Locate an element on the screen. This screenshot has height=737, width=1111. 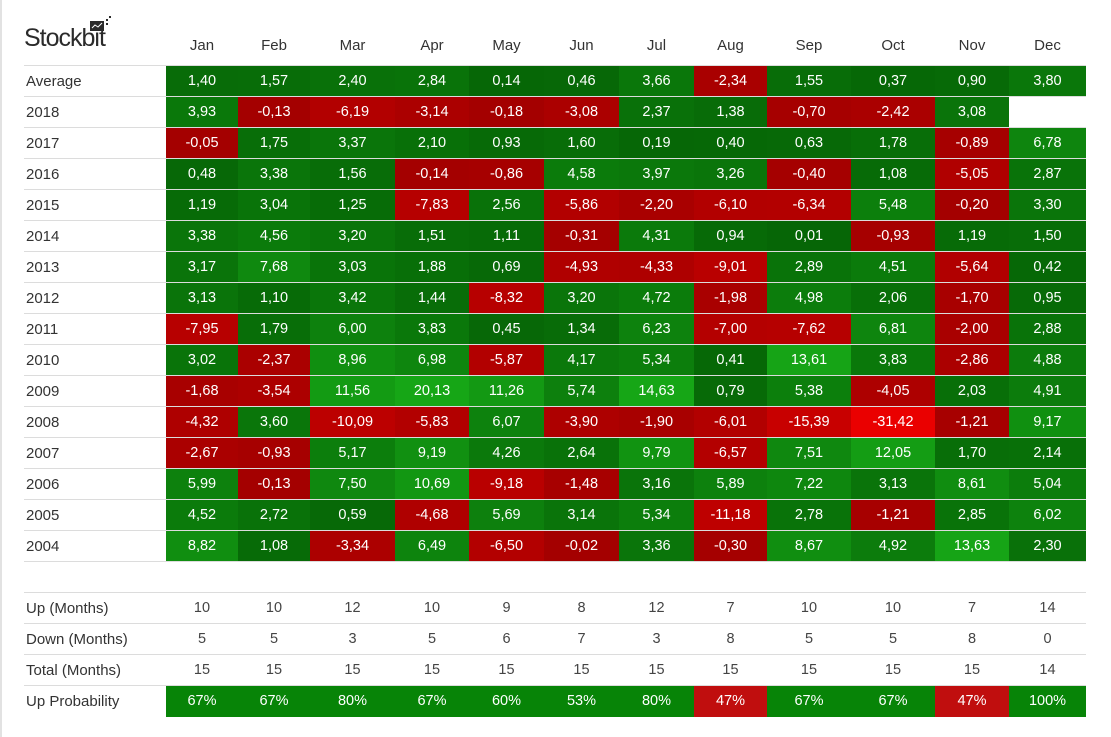
heatmap-row-label: 2015 is located at coordinates (43, 205).